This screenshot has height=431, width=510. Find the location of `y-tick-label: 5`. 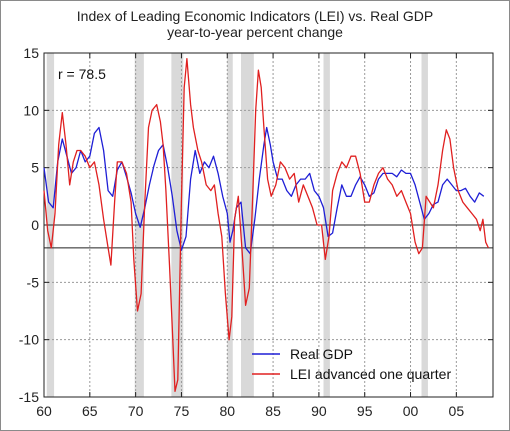

y-tick-label: 5 is located at coordinates (35, 168).